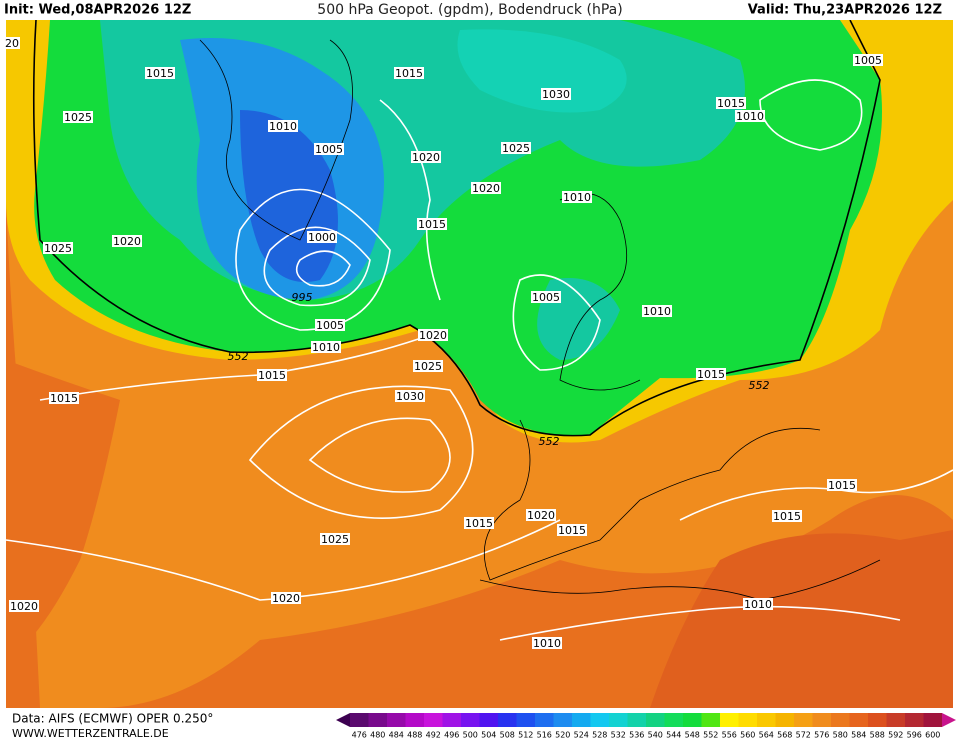 The width and height of the screenshot is (959, 741). What do you see at coordinates (433, 735) in the screenshot?
I see `colorbar-tick-label: 492` at bounding box center [433, 735].